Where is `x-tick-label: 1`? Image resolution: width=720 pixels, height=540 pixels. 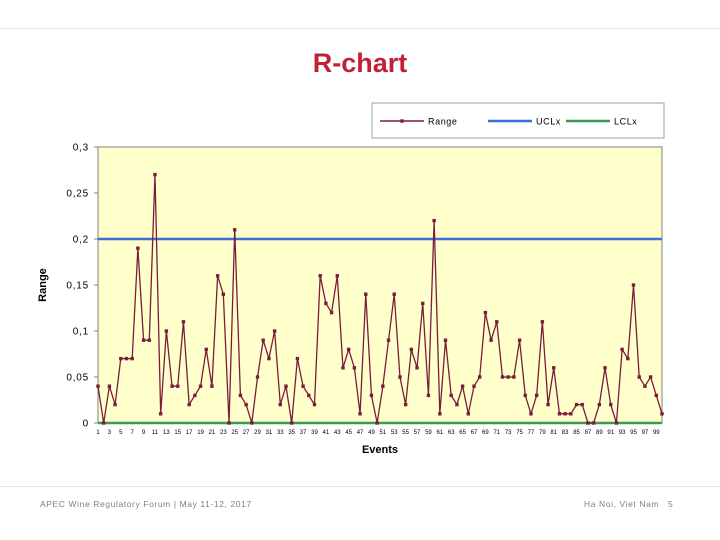 x-tick-label: 1 is located at coordinates (98, 433).